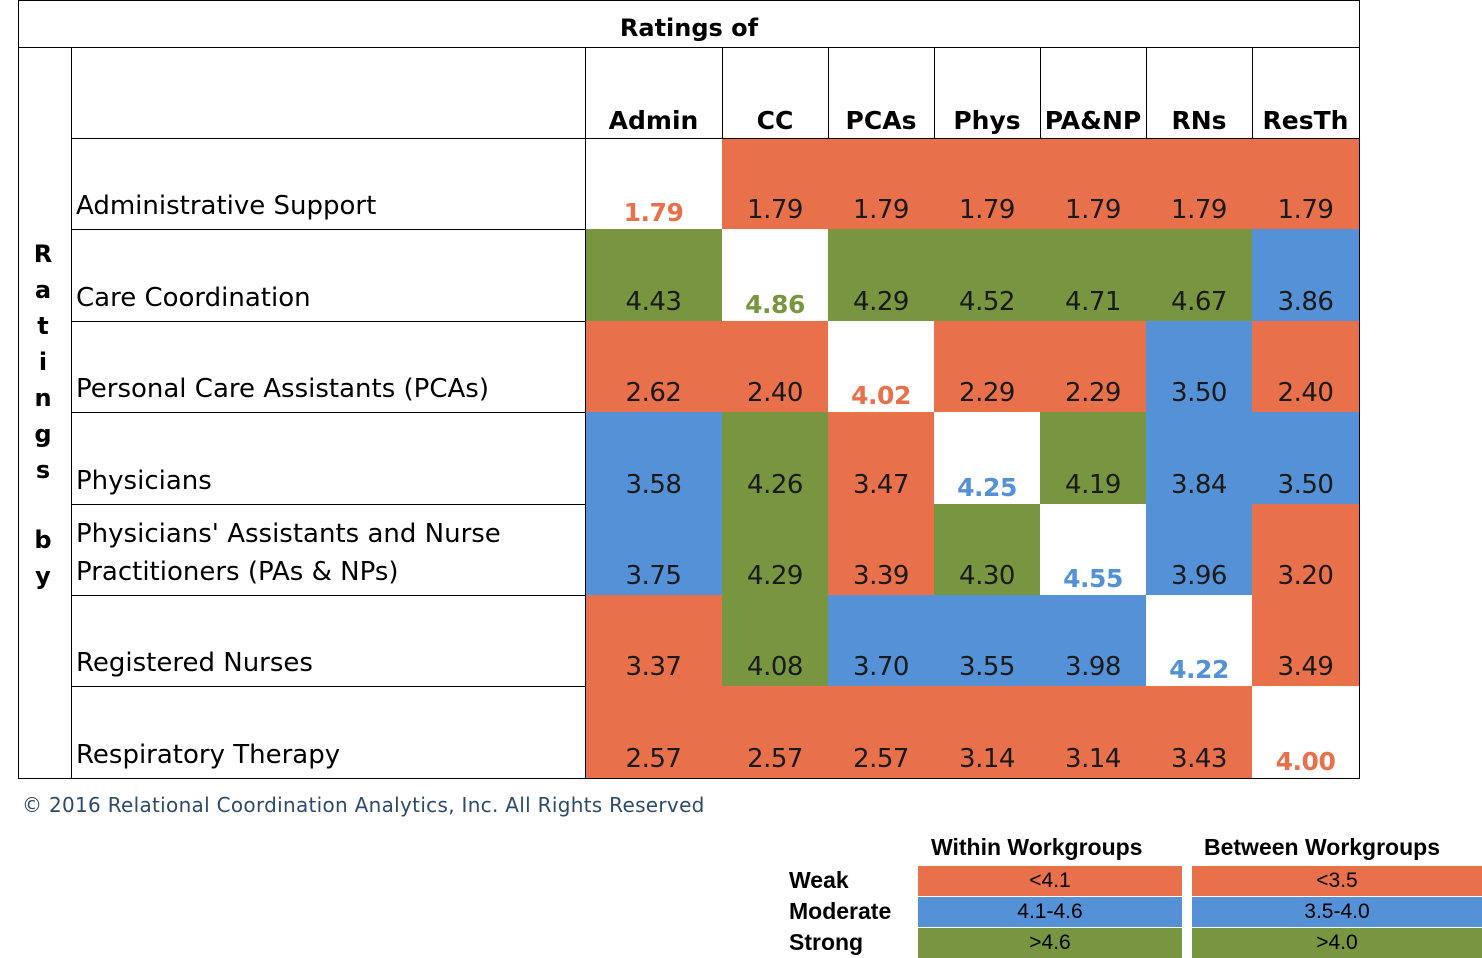 This screenshot has width=1482, height=958. I want to click on column-header-divider, so click(715, 138).